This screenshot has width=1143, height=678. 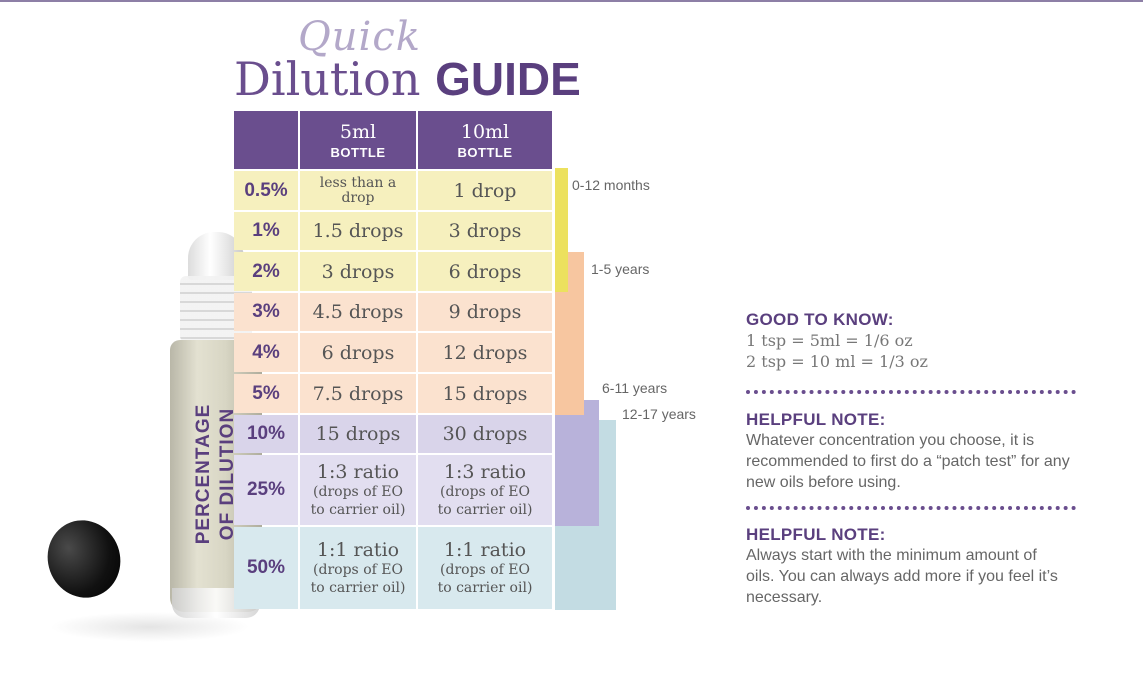 What do you see at coordinates (359, 37) in the screenshot?
I see `title-quick: Quick` at bounding box center [359, 37].